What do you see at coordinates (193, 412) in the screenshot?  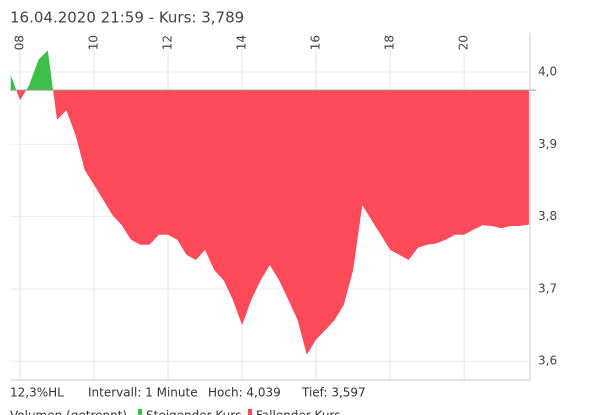 I see `legend-label: Steigender Kurs` at bounding box center [193, 412].